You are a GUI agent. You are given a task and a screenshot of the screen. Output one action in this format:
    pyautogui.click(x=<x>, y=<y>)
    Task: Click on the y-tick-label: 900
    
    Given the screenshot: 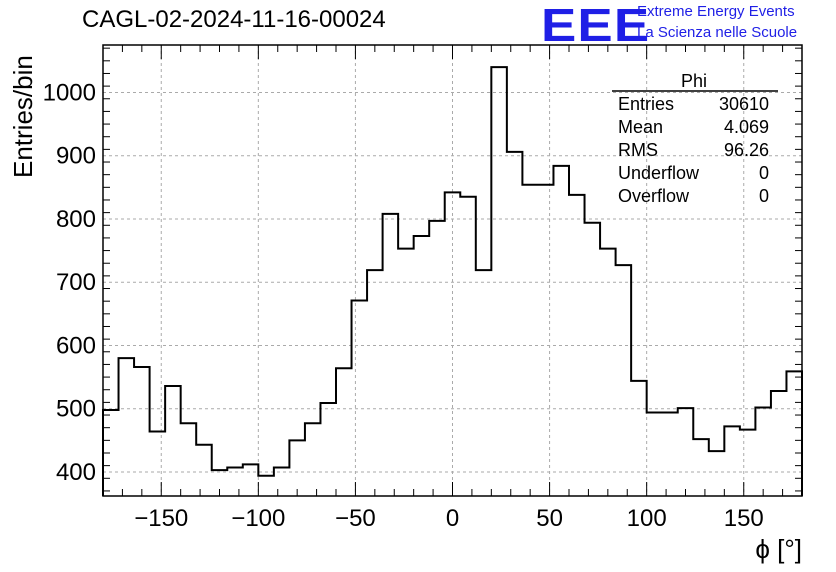 What is the action you would take?
    pyautogui.click(x=76, y=156)
    